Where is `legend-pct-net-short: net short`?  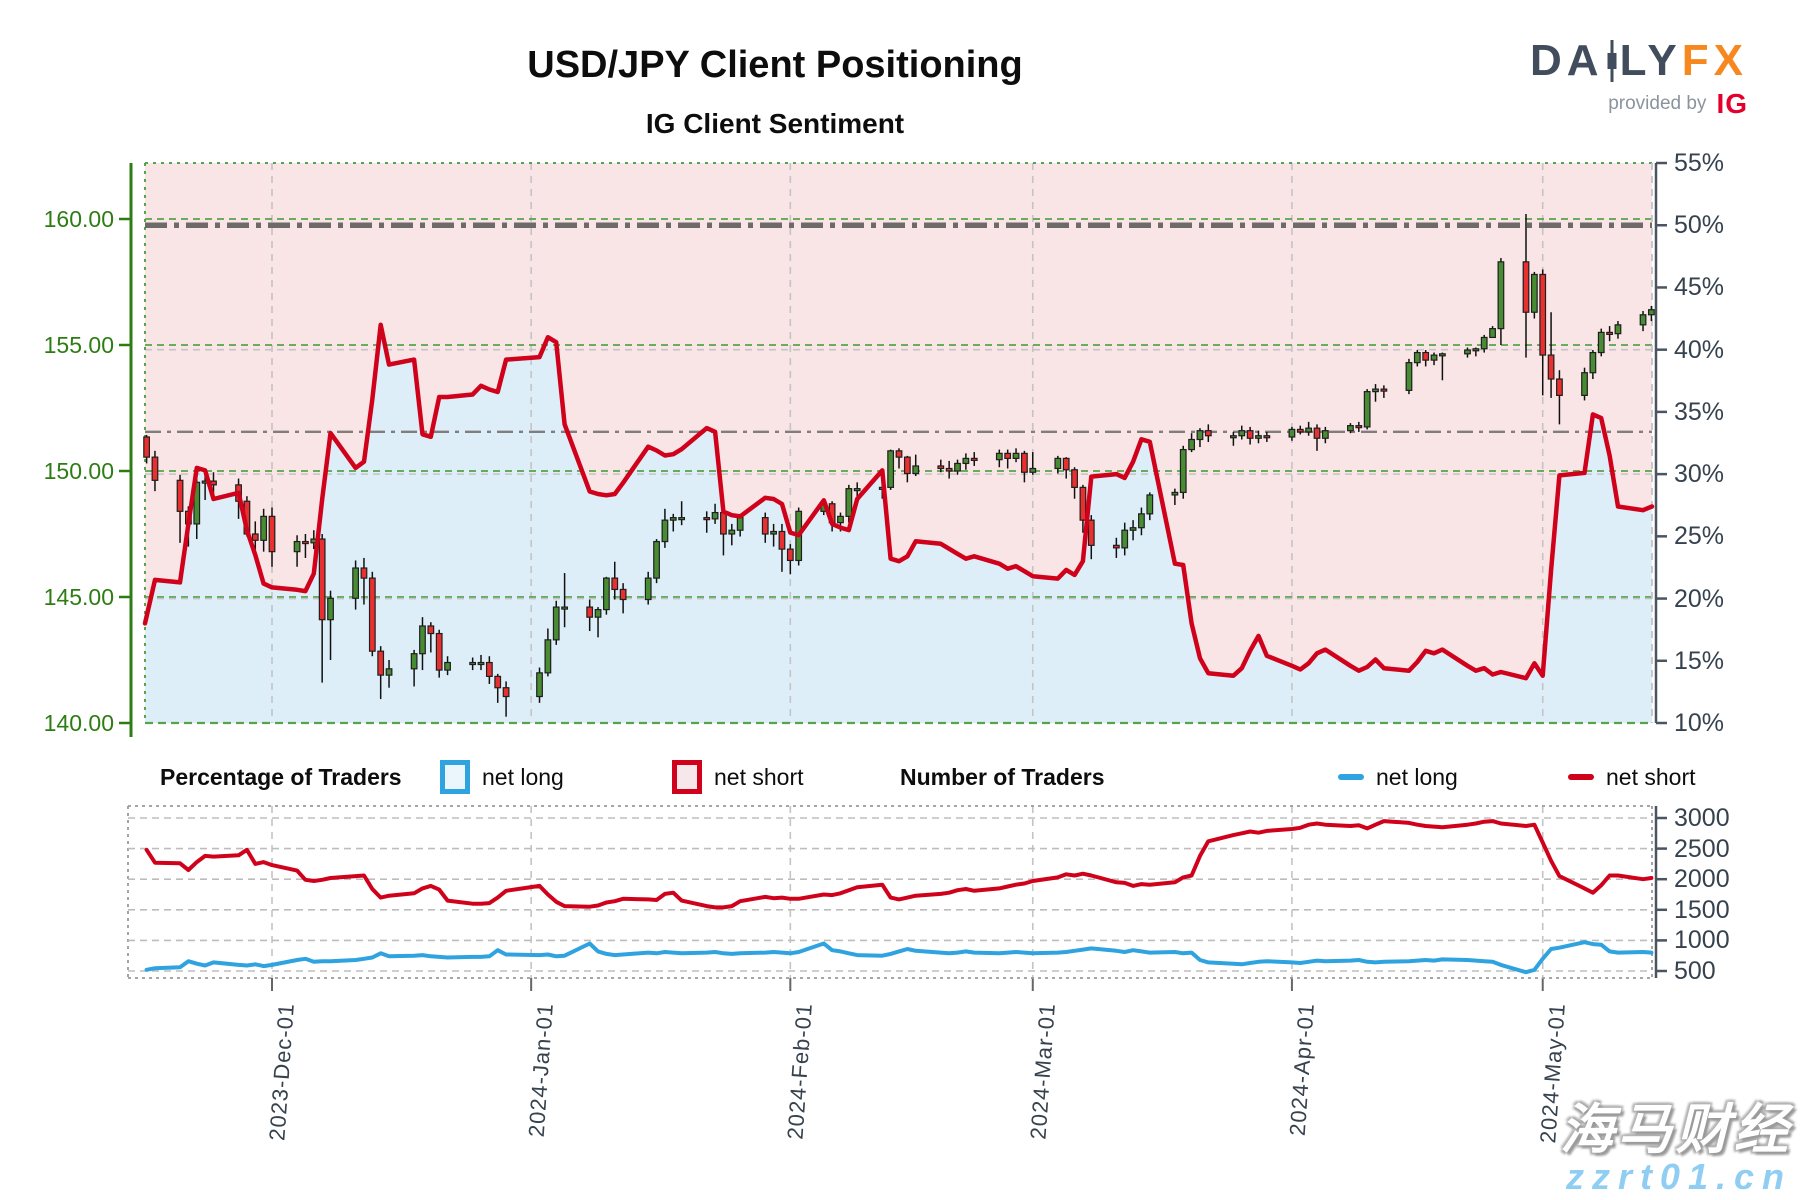
legend-pct-net-short: net short is located at coordinates (738, 777).